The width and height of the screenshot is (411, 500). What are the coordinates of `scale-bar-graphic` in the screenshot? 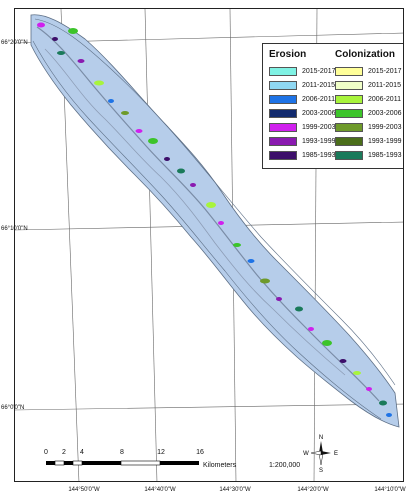 It's located at (122, 463).